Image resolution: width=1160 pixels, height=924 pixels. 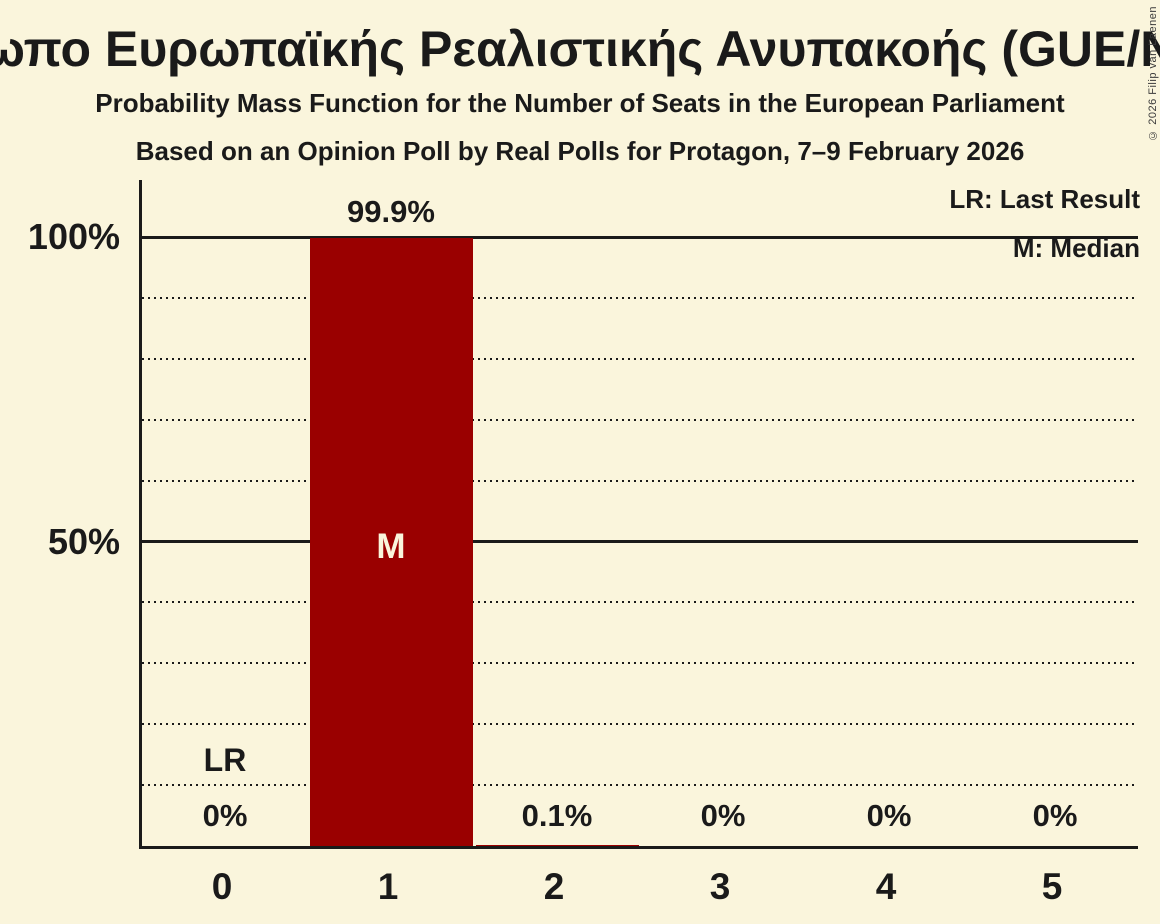 I want to click on y-axis-labels: 100% 50%, so click(x=60, y=513).